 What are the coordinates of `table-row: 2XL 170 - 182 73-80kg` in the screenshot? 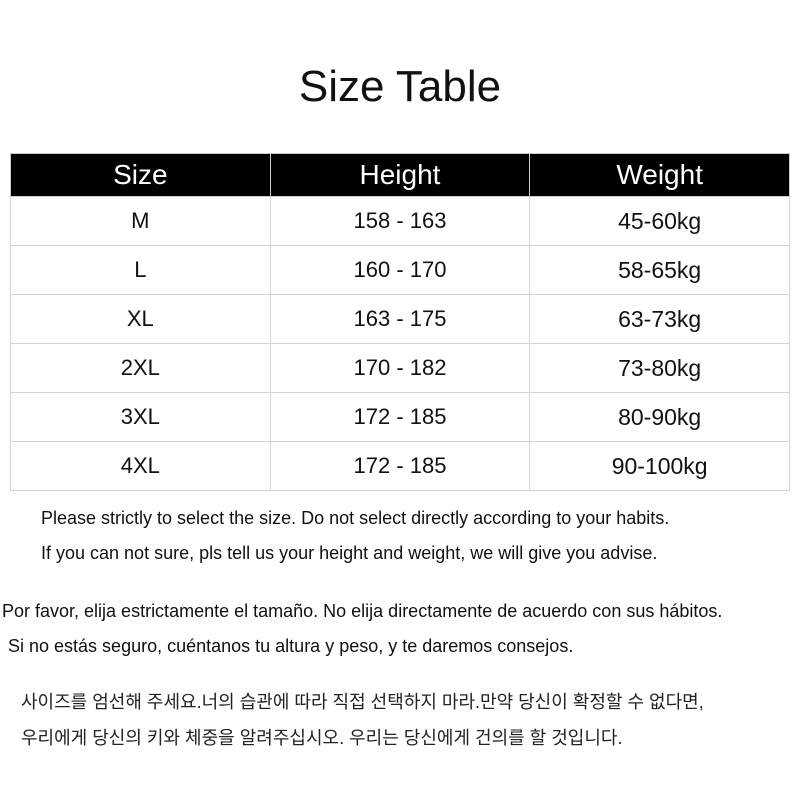 It's located at (400, 368).